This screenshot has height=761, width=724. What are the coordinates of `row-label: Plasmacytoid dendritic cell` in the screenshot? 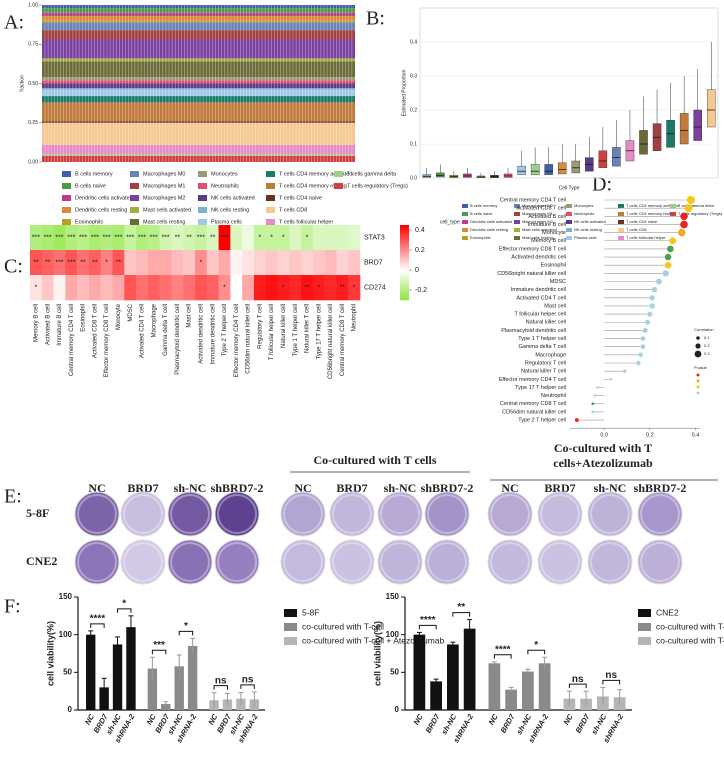 It's located at (533, 331).